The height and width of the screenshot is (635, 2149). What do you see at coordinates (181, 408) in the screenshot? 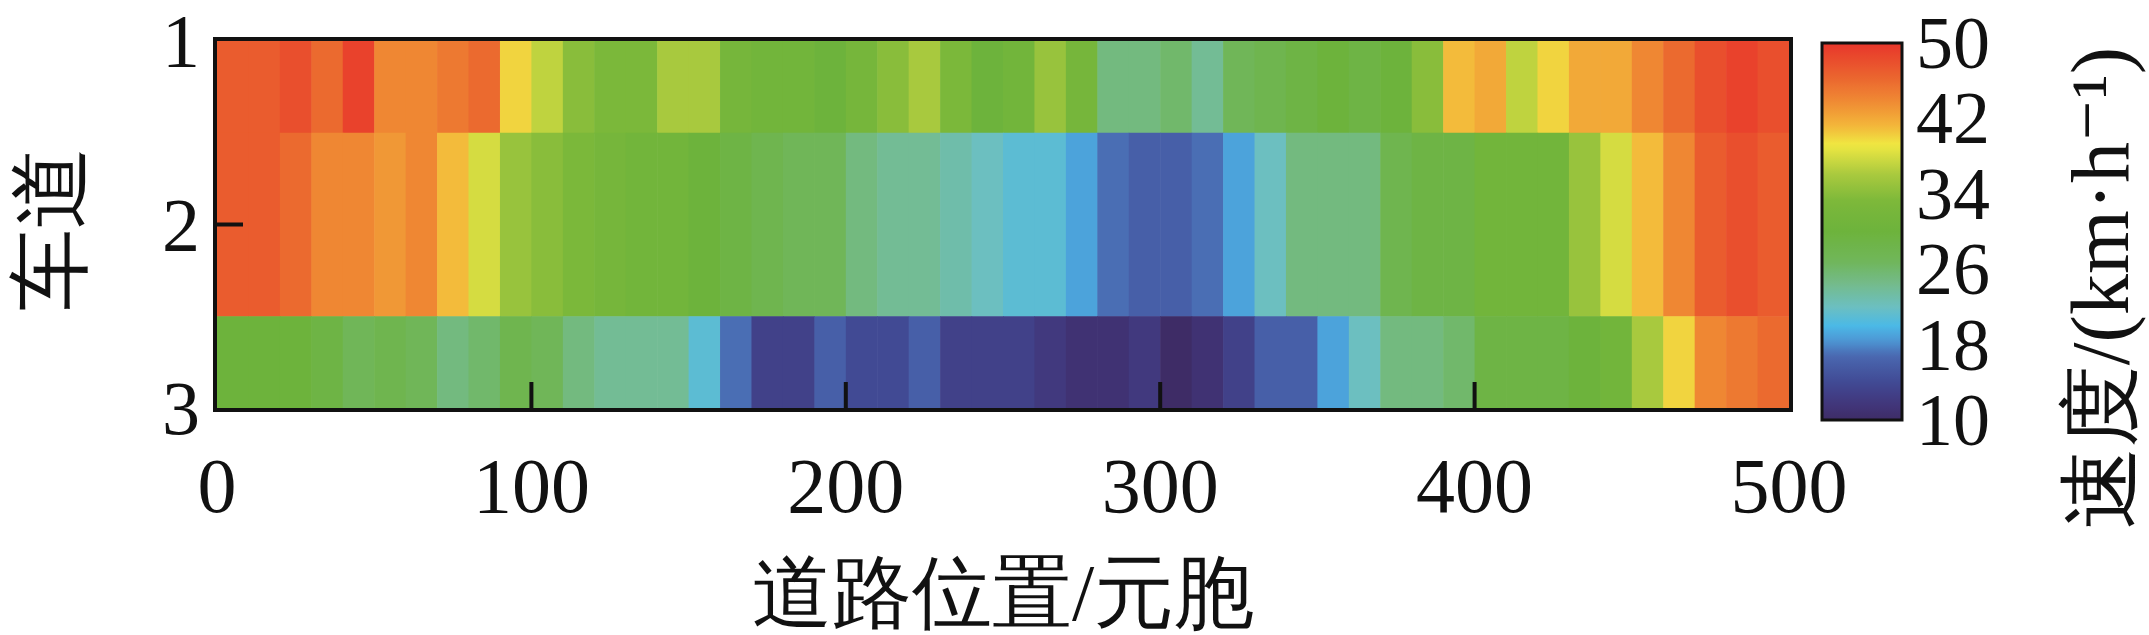
I see `y-tick-label: 3` at bounding box center [181, 408].